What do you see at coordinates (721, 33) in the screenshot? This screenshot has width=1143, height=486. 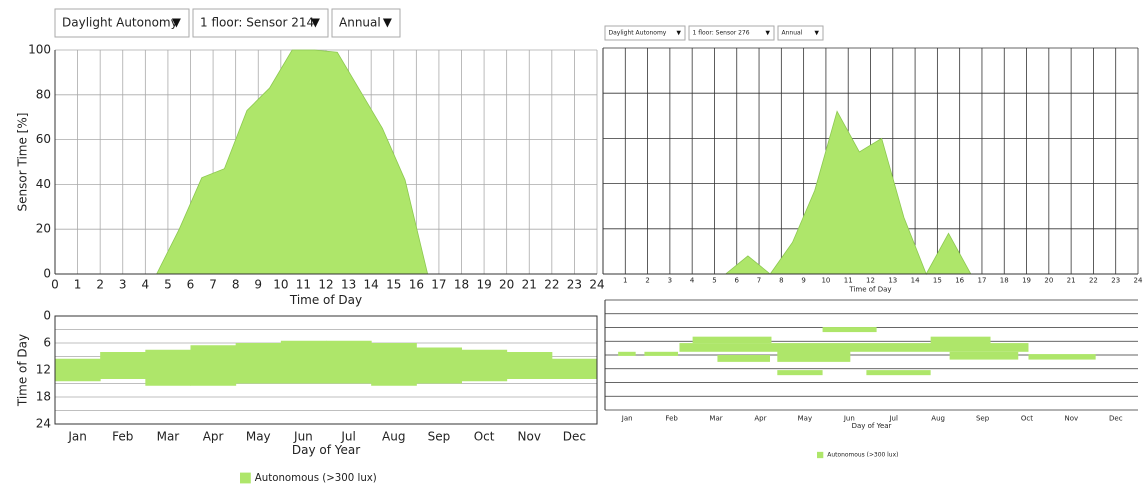 I see `dropdown-label: 1 floor: Sensor 276` at bounding box center [721, 33].